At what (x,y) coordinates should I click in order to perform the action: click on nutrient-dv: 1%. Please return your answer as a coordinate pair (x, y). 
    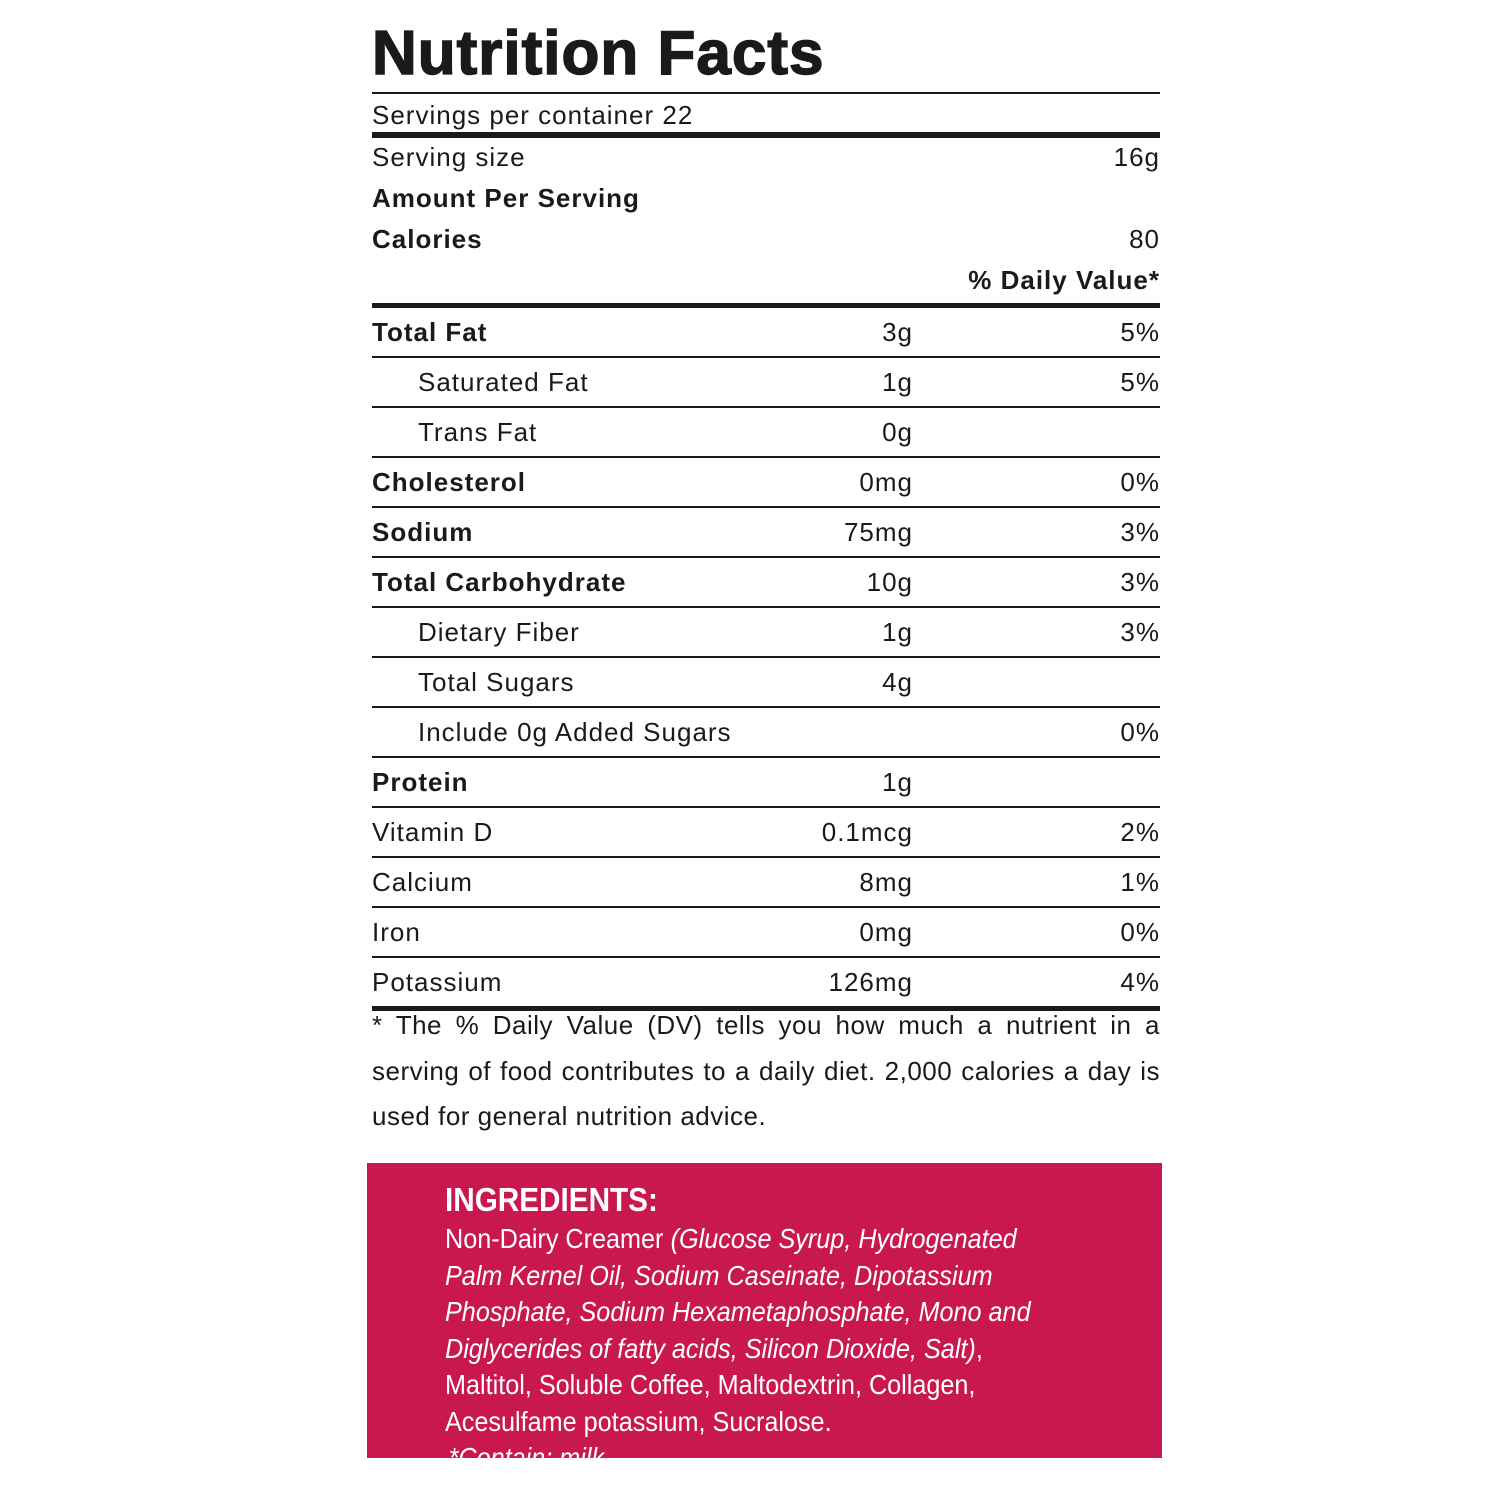
    Looking at the image, I should click on (1140, 882).